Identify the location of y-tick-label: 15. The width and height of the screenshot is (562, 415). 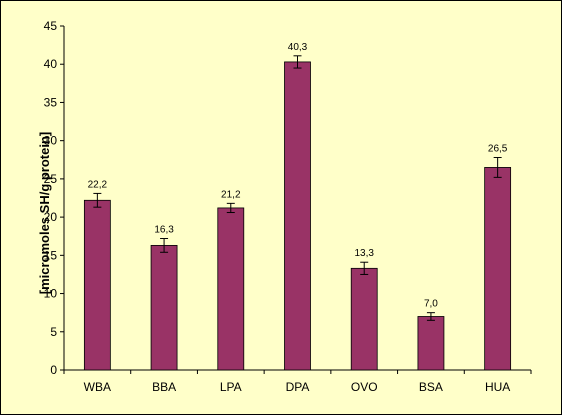
(51, 255).